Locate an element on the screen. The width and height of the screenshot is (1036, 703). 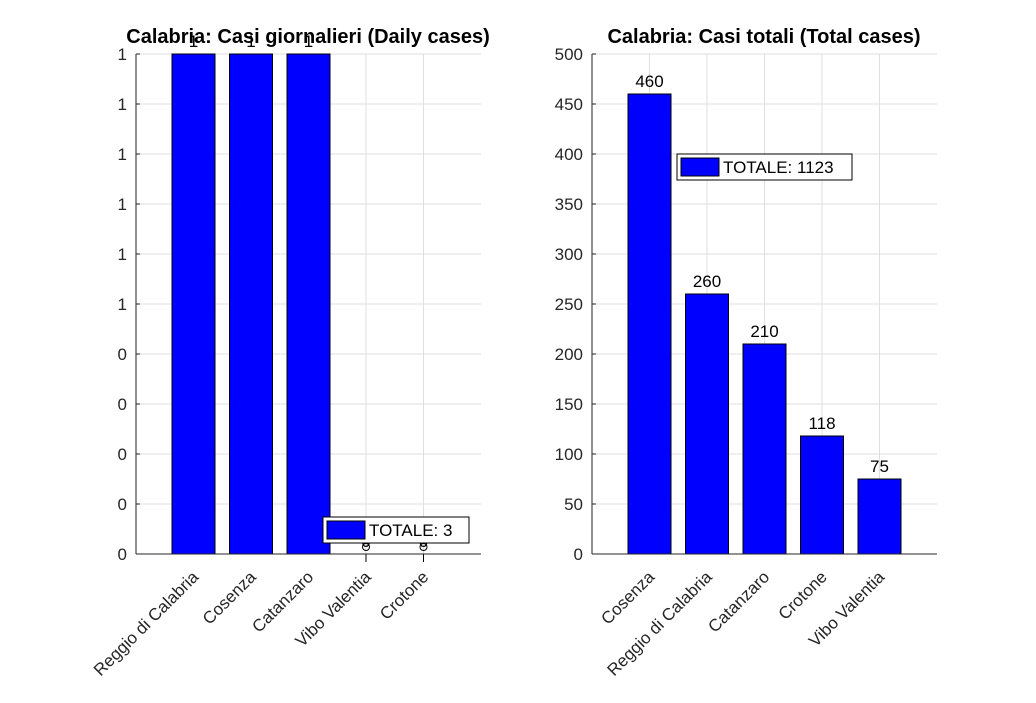
data-labels: 460 260 210 118 75 is located at coordinates (762, 274).